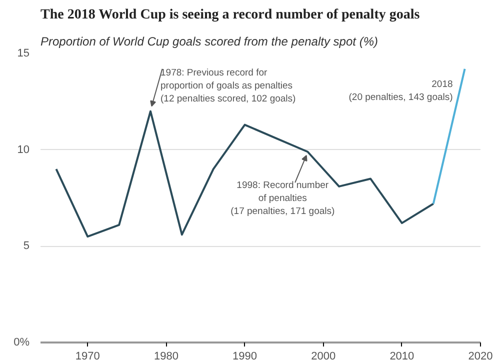 The image size is (500, 362). I want to click on y-tick-label: 0%, so click(22, 342).